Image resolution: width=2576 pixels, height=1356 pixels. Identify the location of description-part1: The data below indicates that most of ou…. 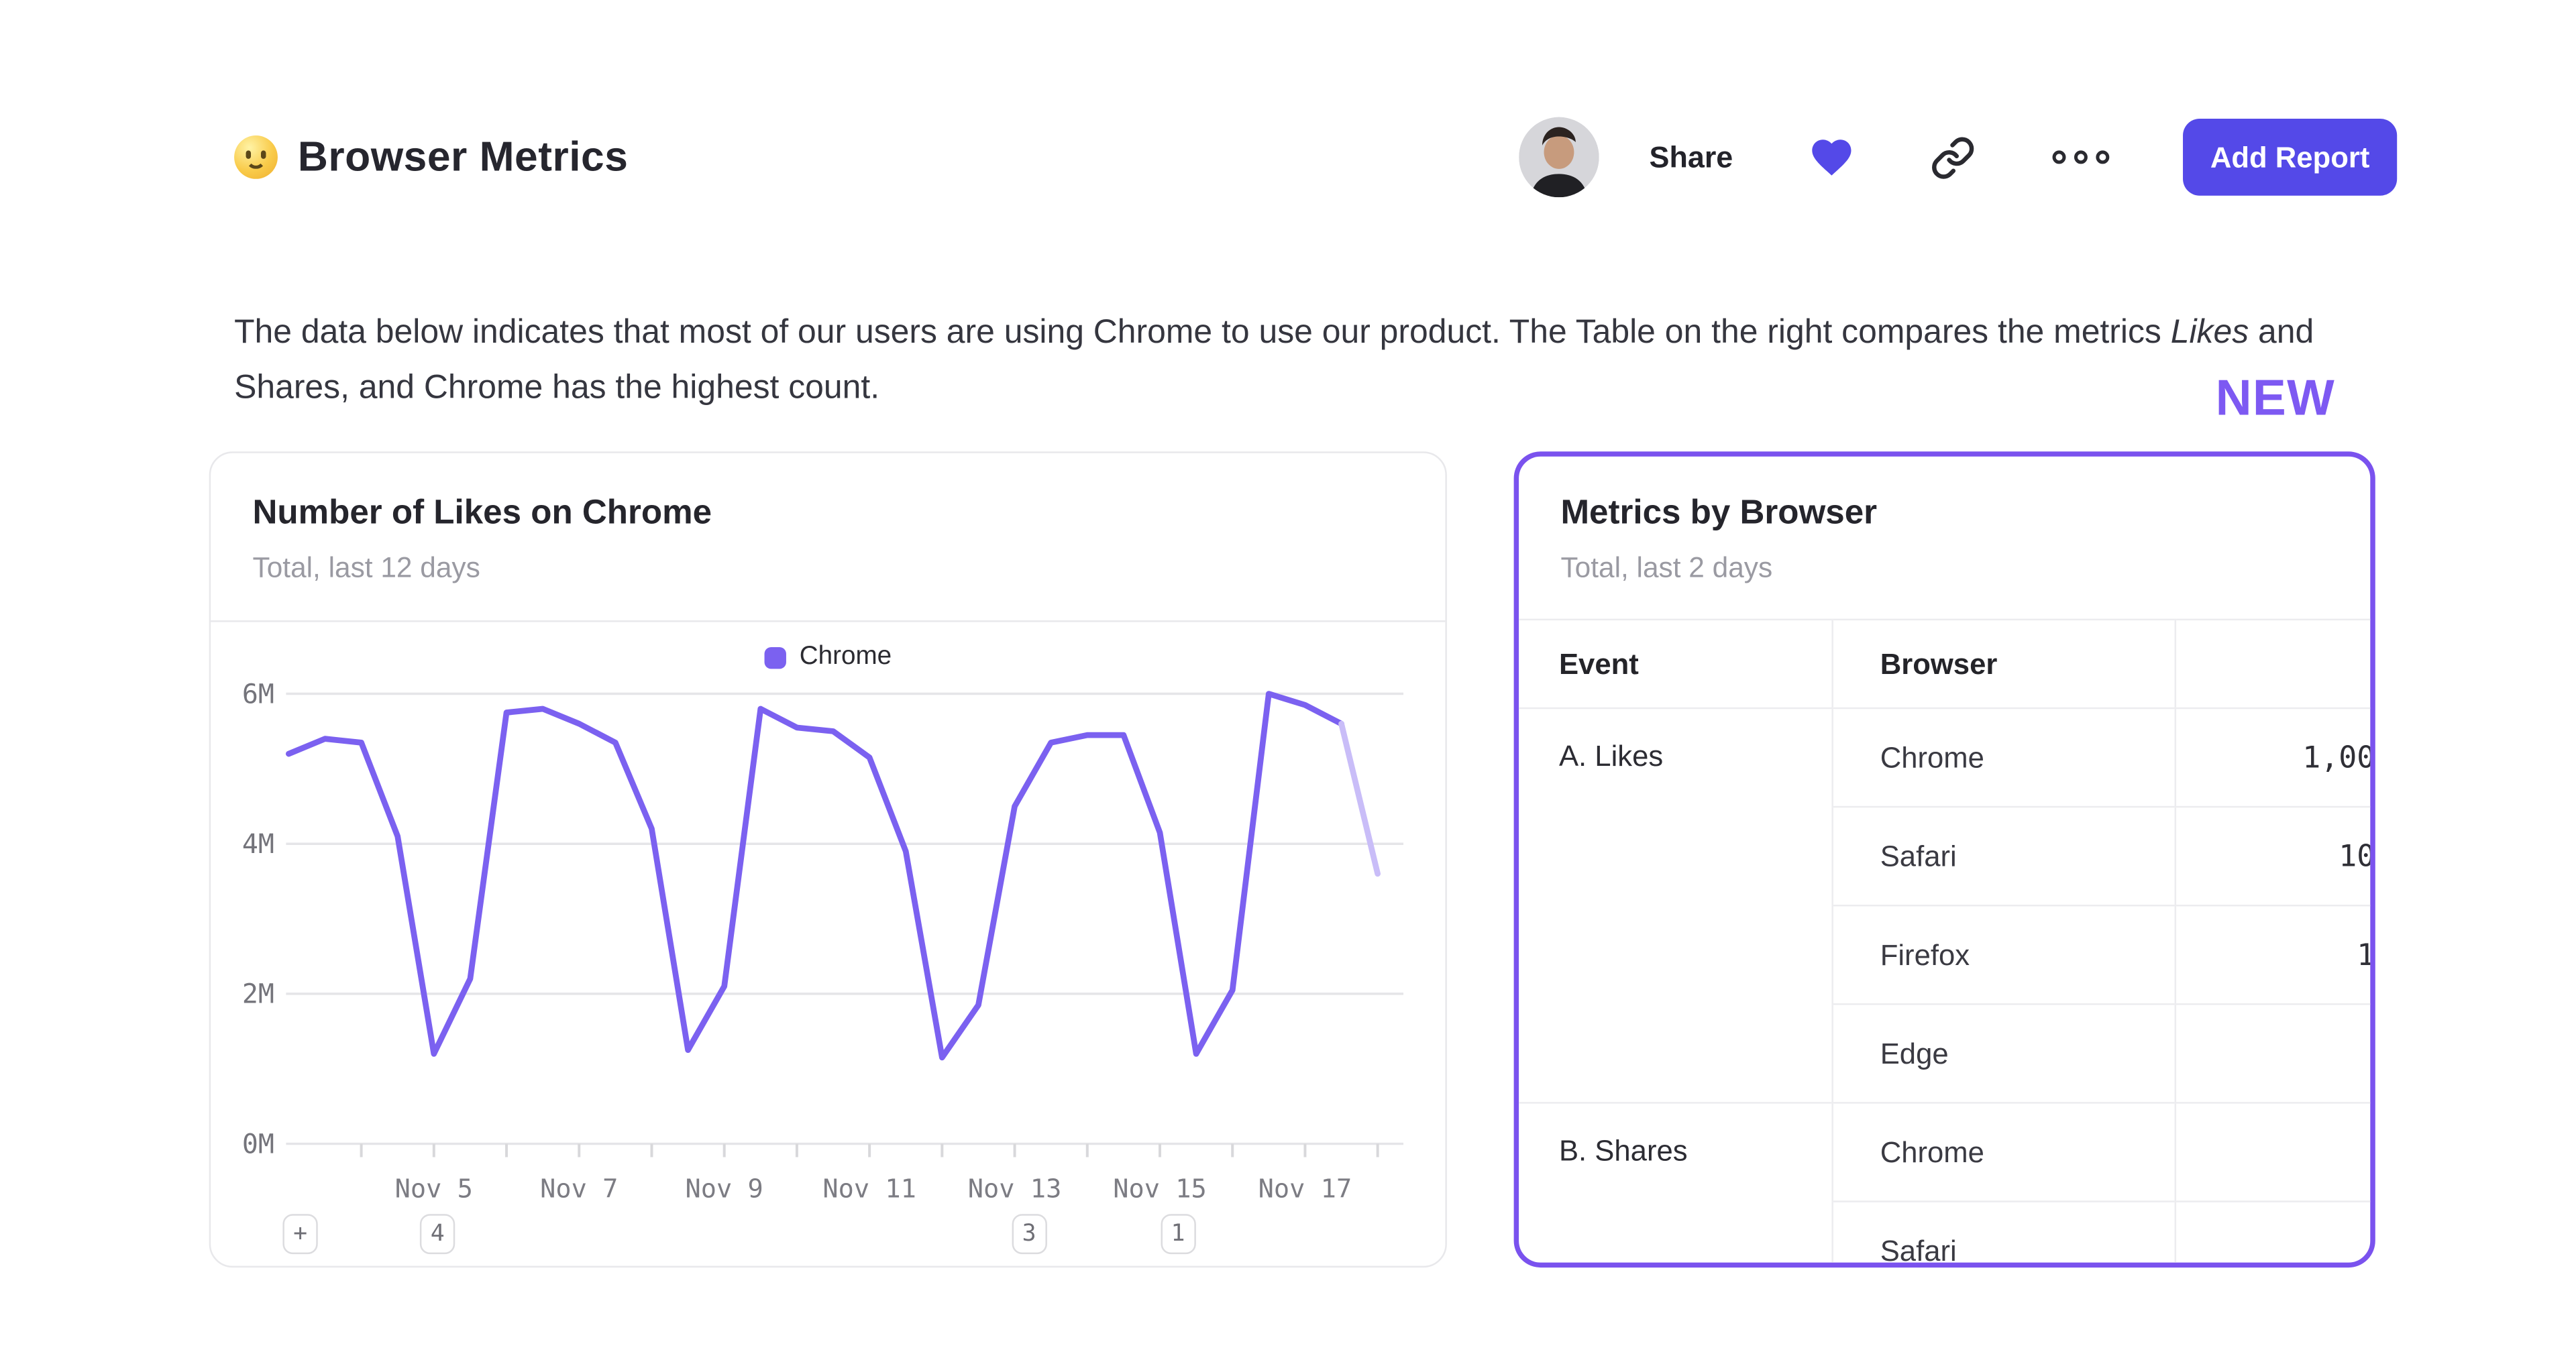
(1202, 332).